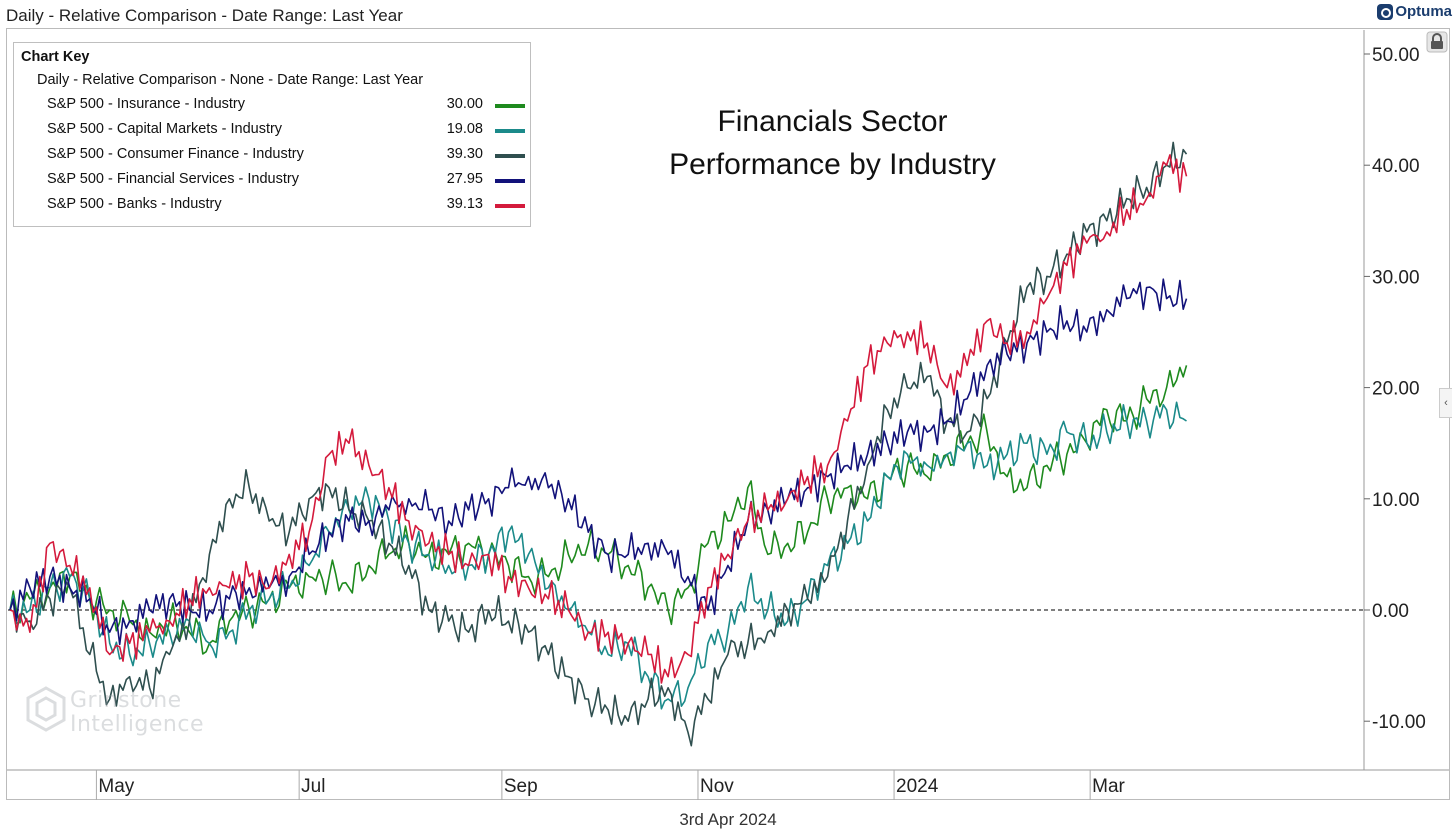 The height and width of the screenshot is (834, 1456). What do you see at coordinates (1445, 403) in the screenshot?
I see `collapse-panel-chevron-icon: ‹` at bounding box center [1445, 403].